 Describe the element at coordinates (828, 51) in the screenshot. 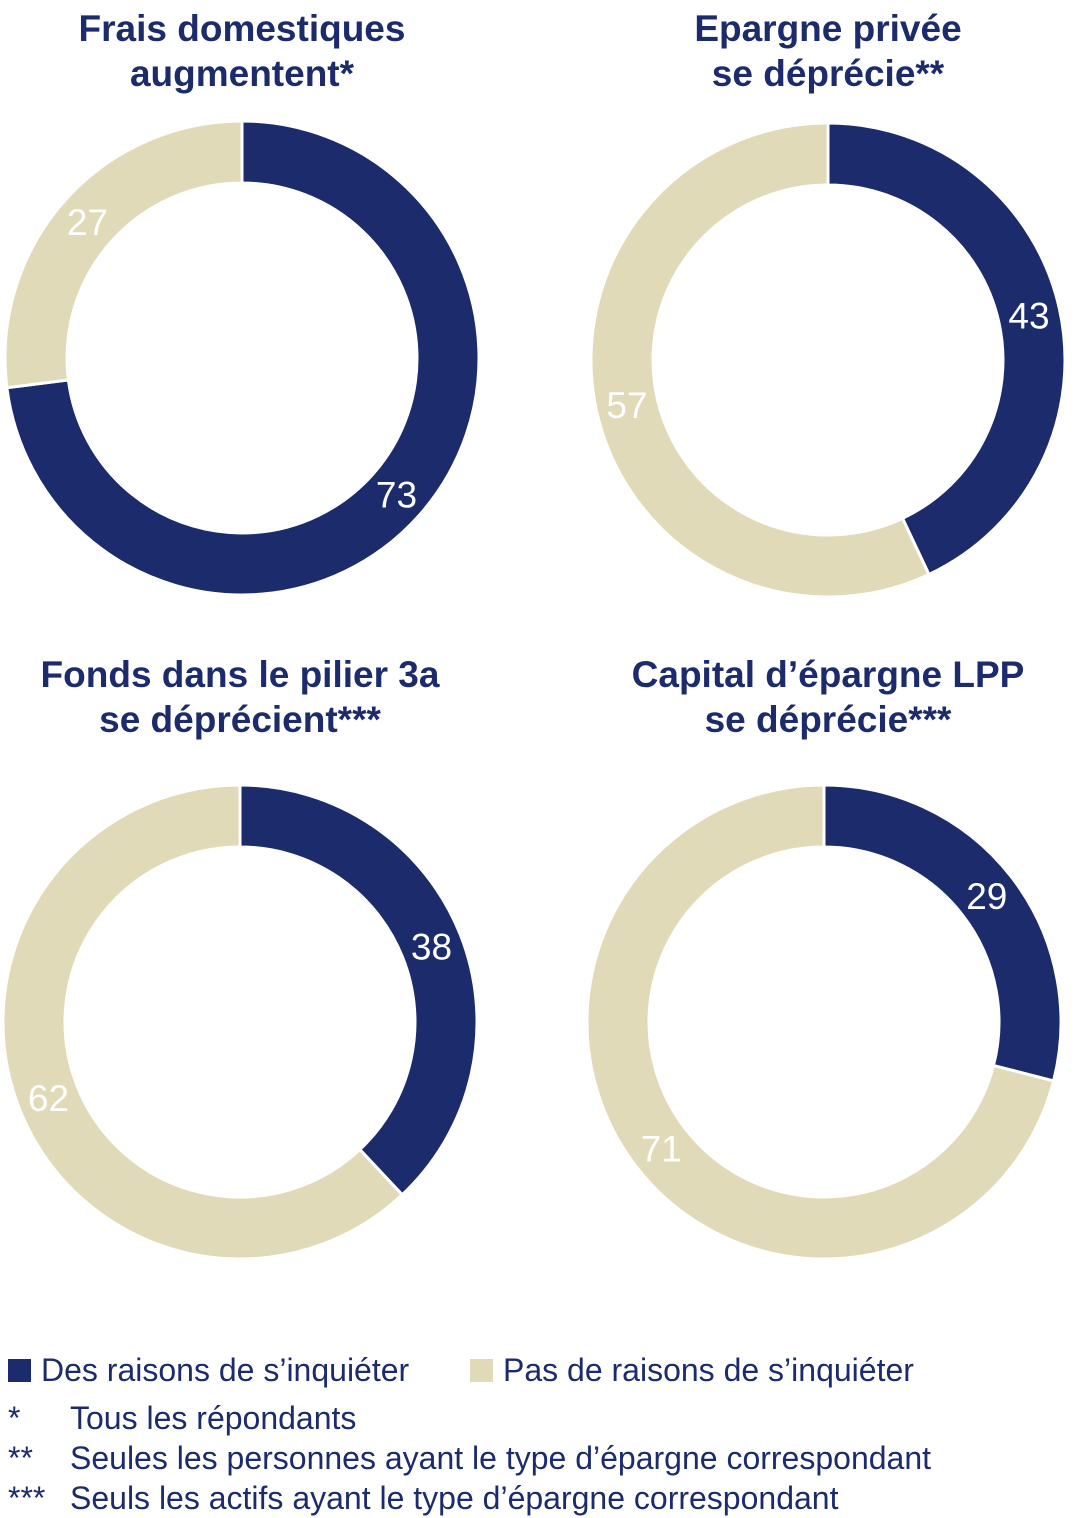

I see `chart-title-epargne-privee: Epargne privée se déprécie**` at that location.